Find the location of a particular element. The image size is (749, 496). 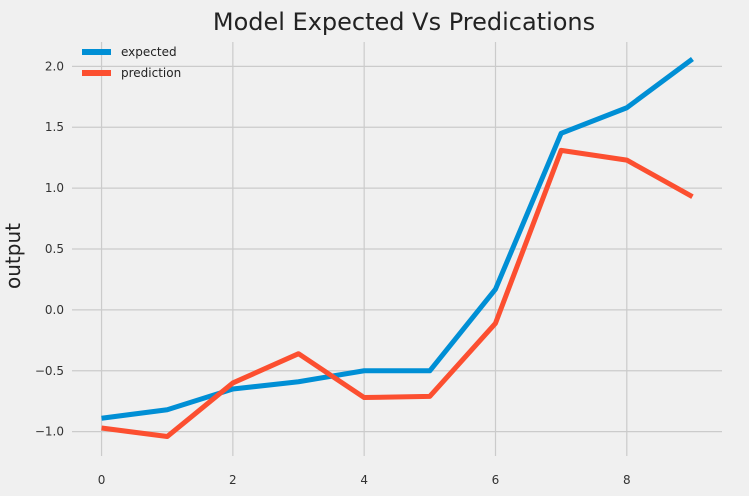

y-tick-label: 1.0 is located at coordinates (54, 188).